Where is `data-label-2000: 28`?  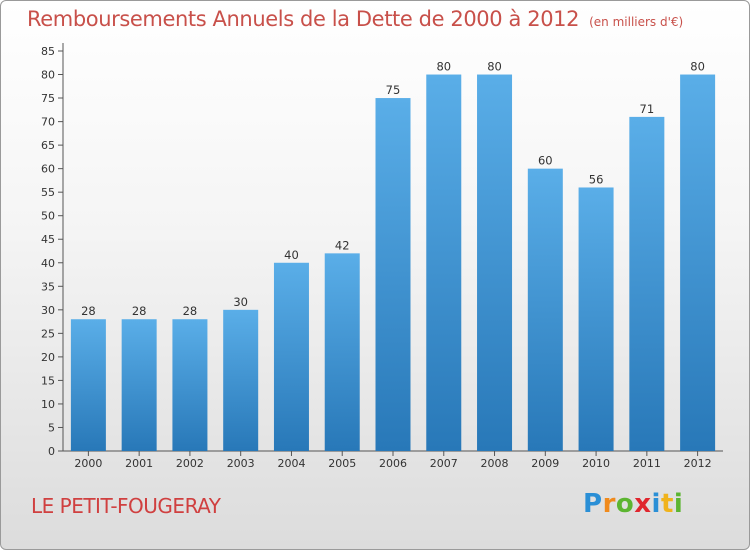 data-label-2000: 28 is located at coordinates (88, 311).